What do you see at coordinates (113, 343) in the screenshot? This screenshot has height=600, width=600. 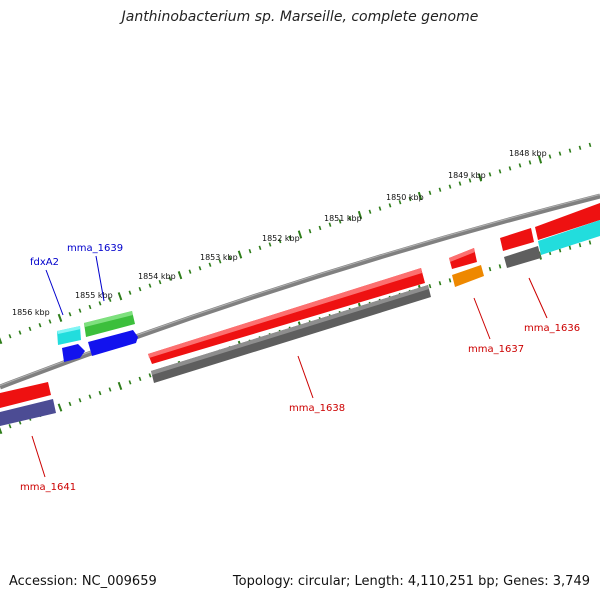 I see `gene-mma-1639-lower` at bounding box center [113, 343].